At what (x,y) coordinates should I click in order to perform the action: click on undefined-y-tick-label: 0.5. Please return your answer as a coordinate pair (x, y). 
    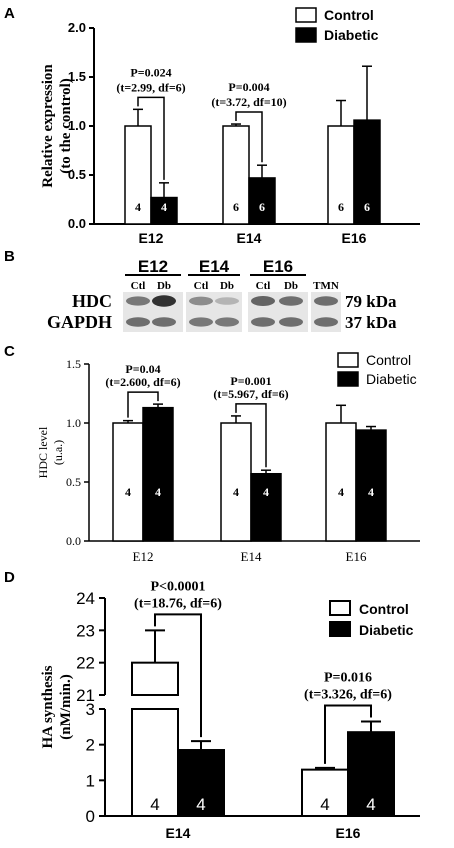
    Looking at the image, I should click on (73, 482).